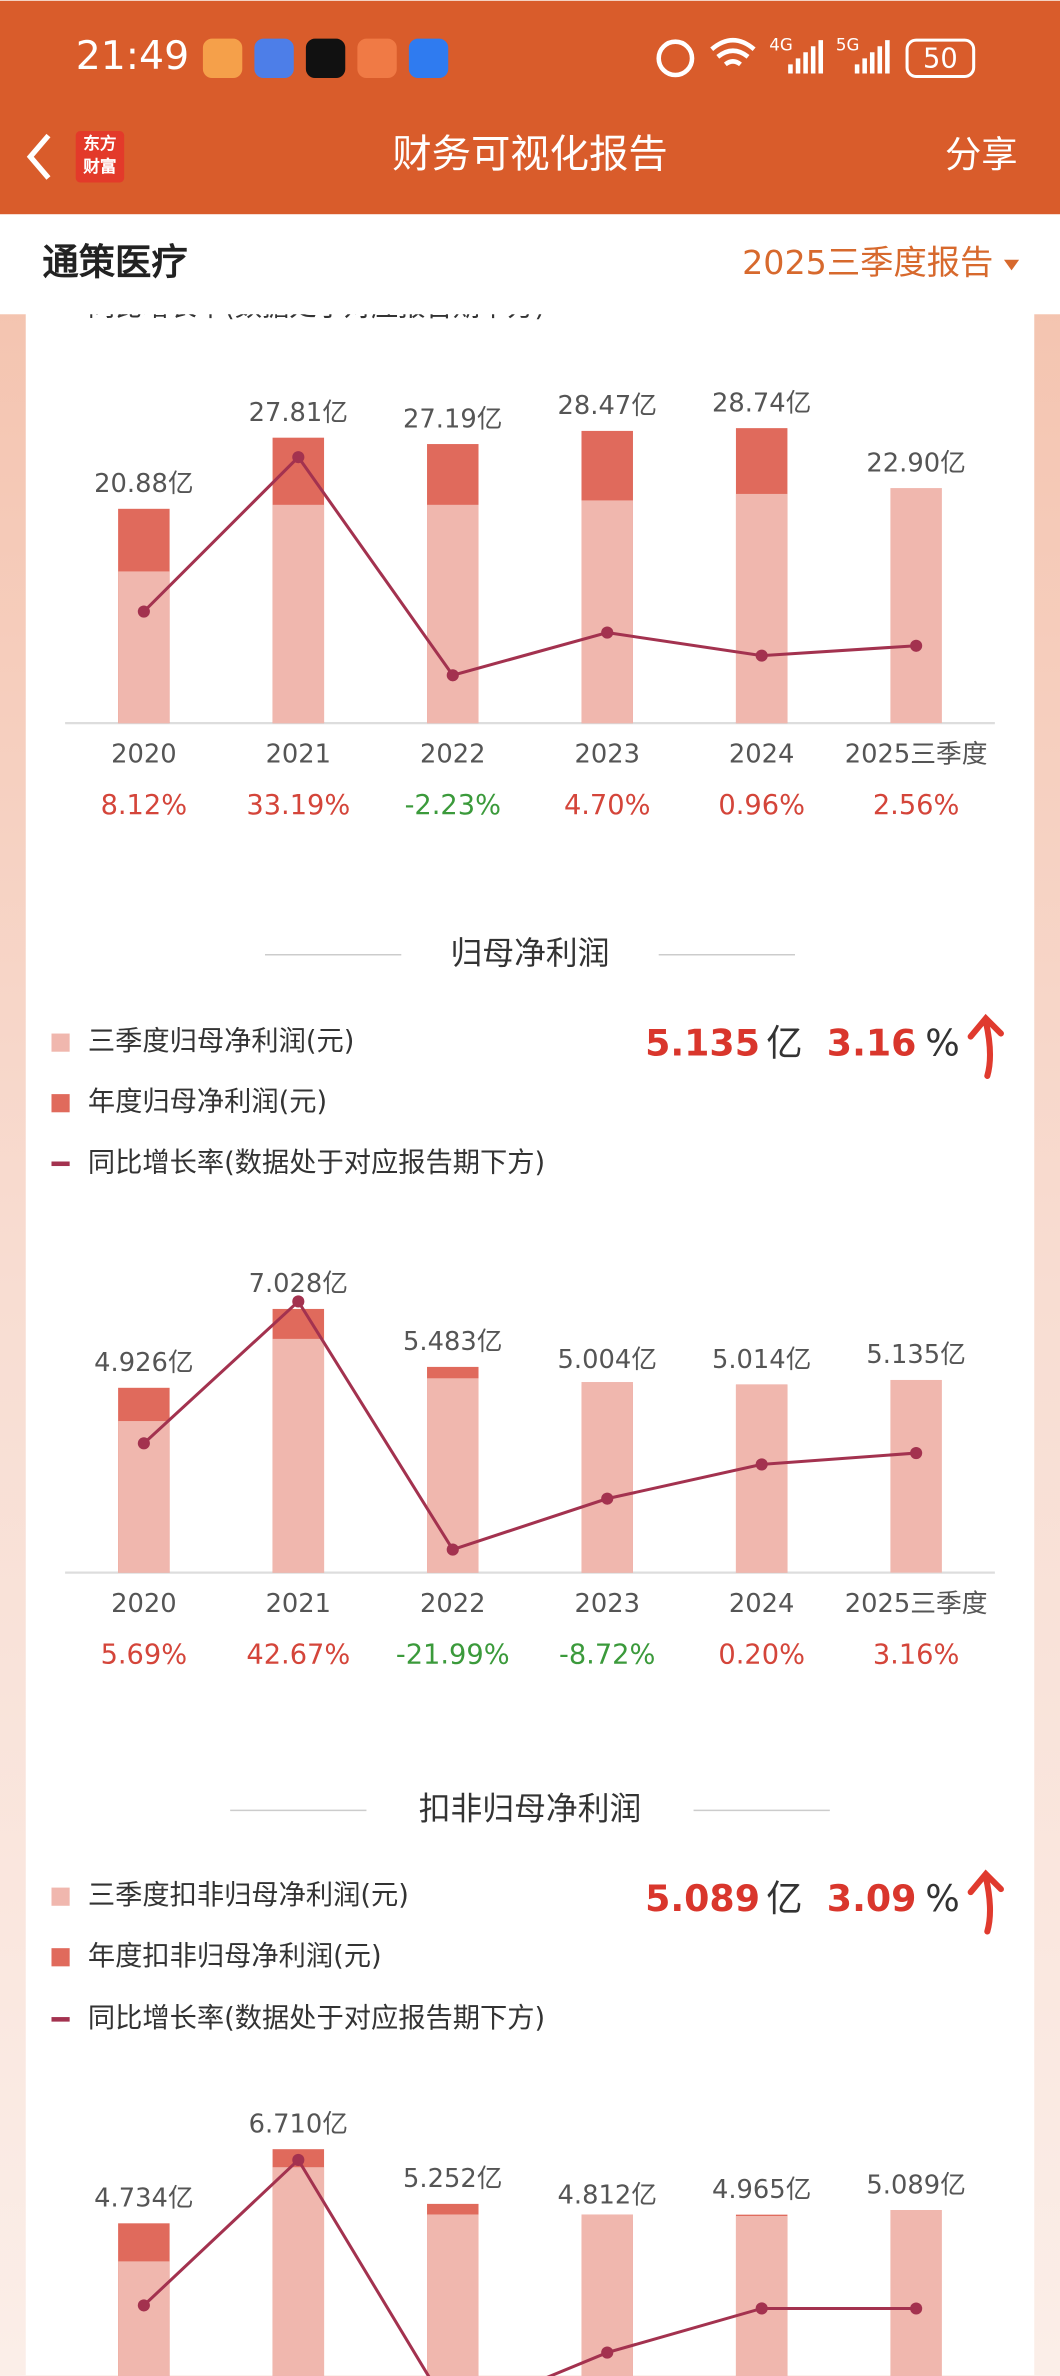 The image size is (1060, 2376). What do you see at coordinates (114, 261) in the screenshot?
I see `company-name: 通策医疗` at bounding box center [114, 261].